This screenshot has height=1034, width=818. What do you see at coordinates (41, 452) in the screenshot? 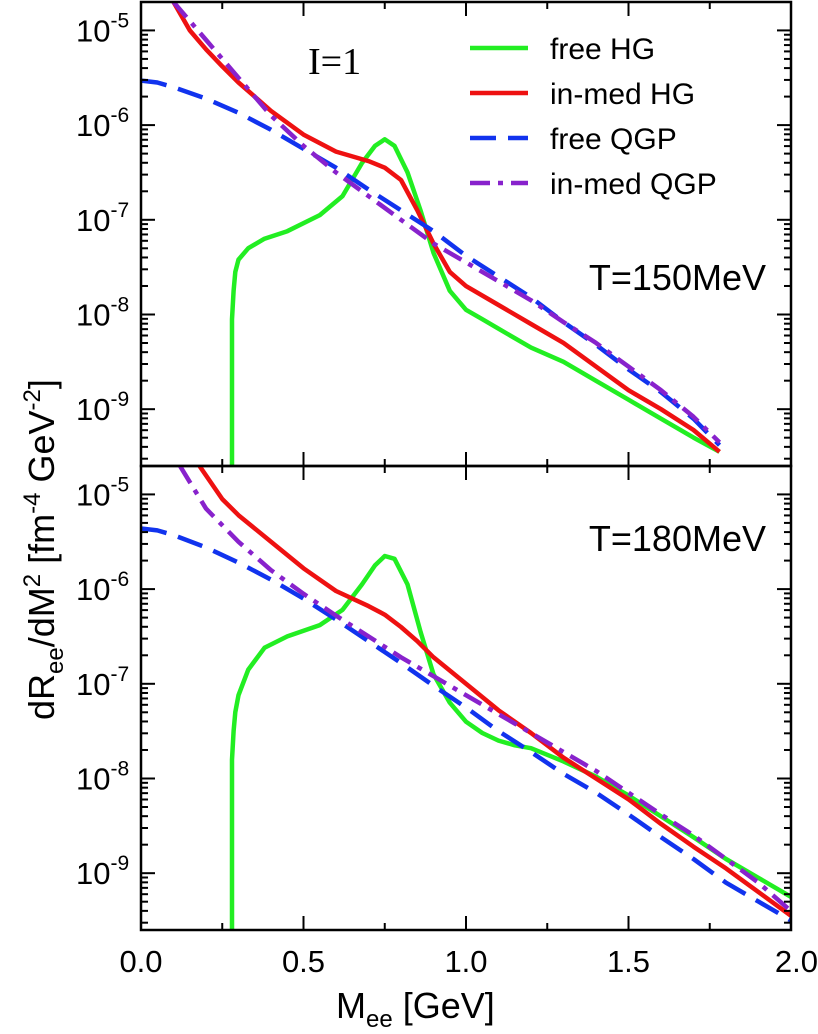
I see `y-axis-title-d: GeV` at bounding box center [41, 452].